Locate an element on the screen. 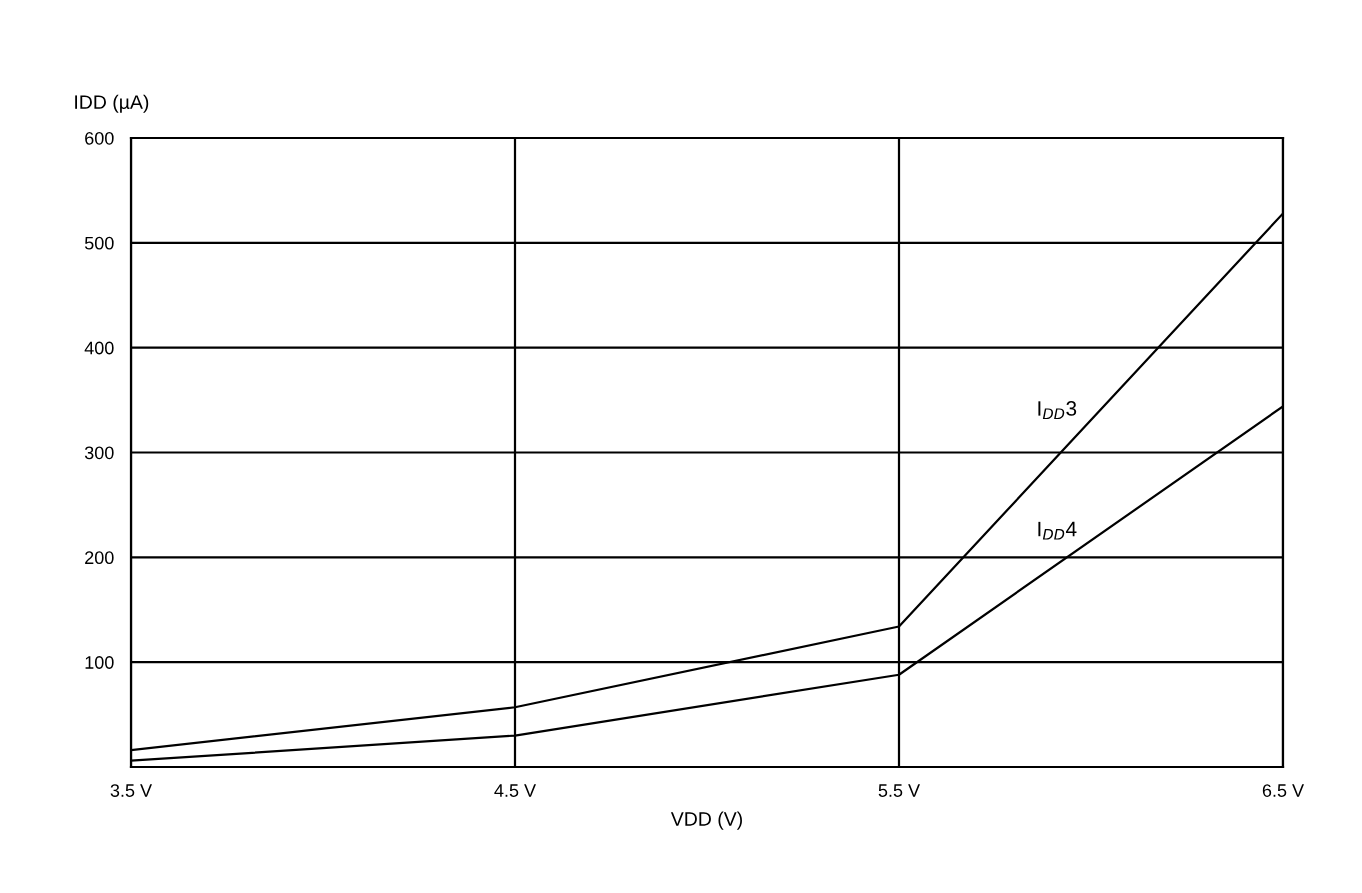 The width and height of the screenshot is (1362, 893). series-label: I$_{DD}$4 is located at coordinates (1057, 530).